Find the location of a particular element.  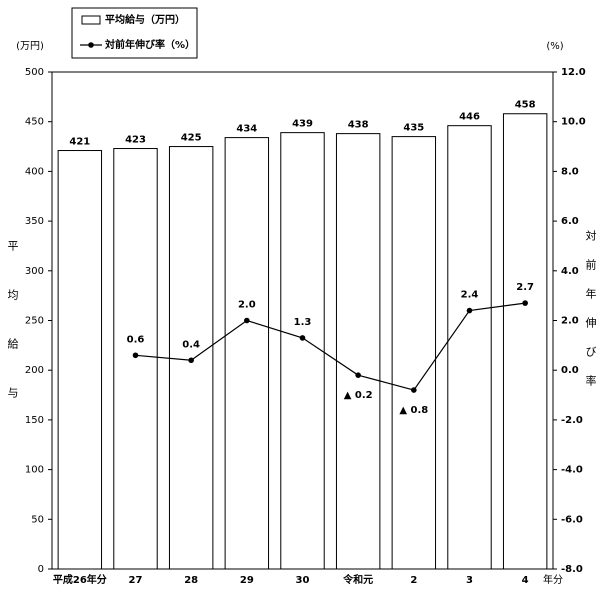

bar-value-label: 423 is located at coordinates (135, 140).